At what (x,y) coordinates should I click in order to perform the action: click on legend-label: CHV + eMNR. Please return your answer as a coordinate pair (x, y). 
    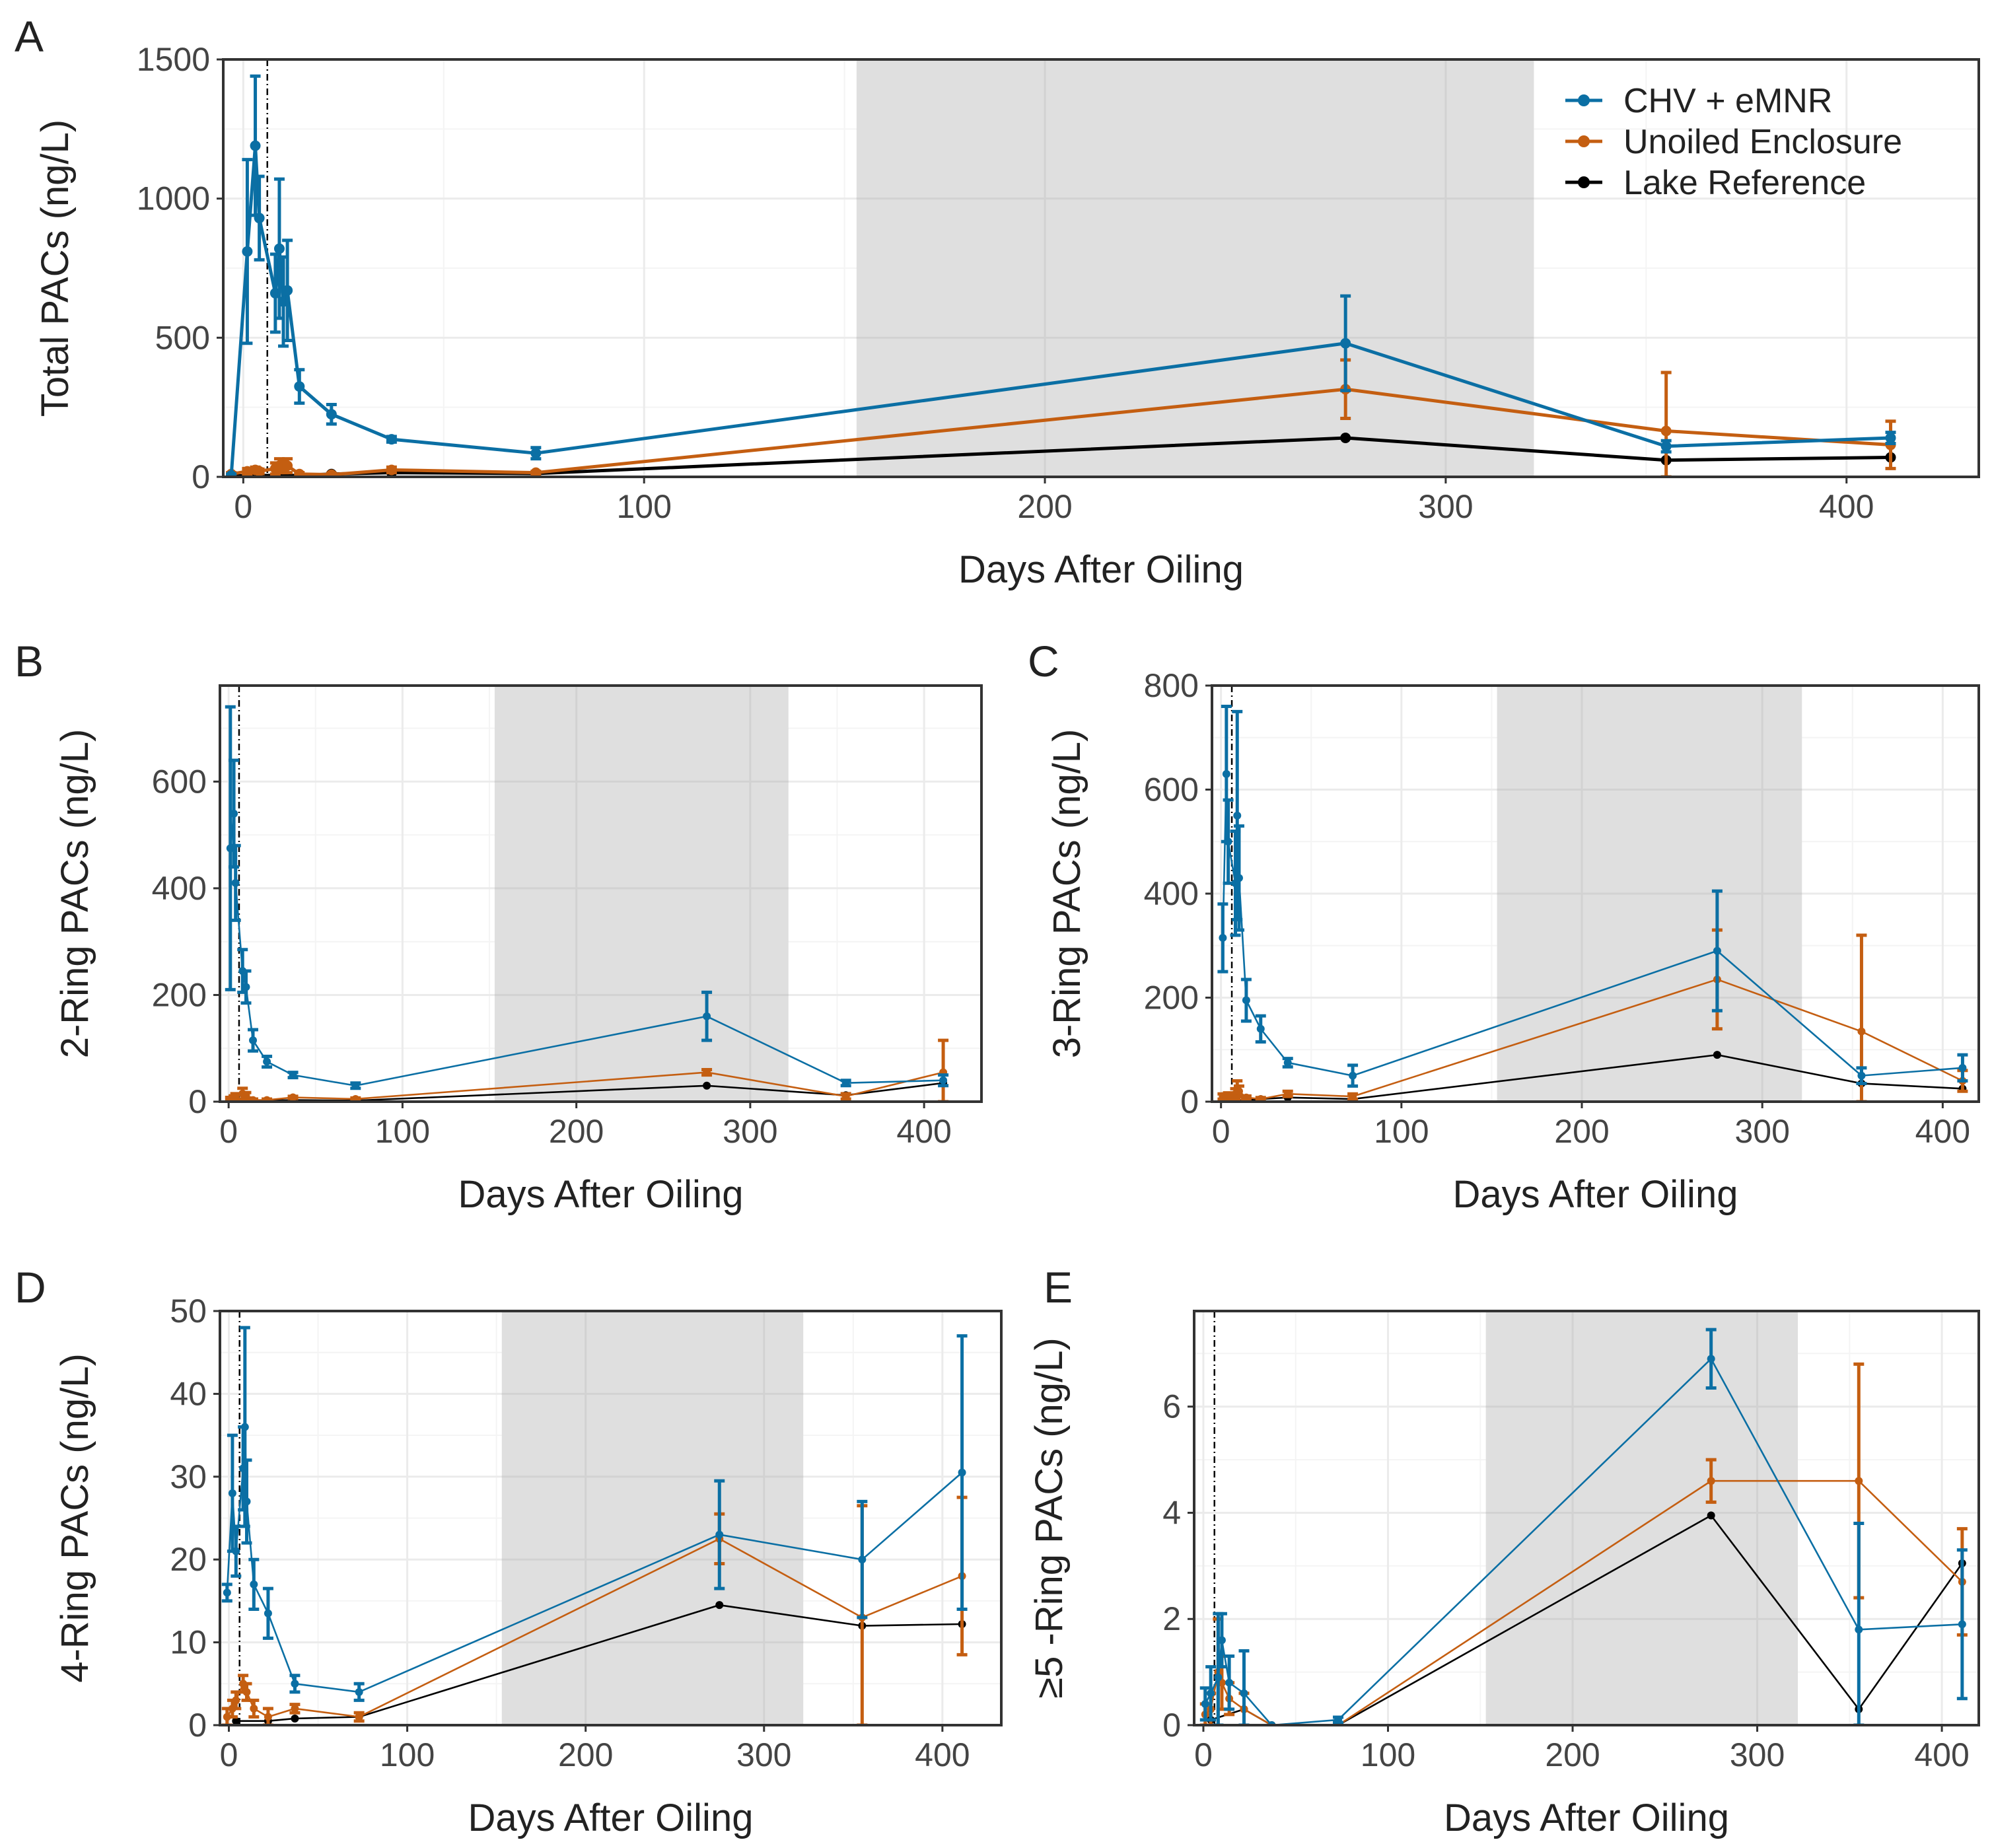
    Looking at the image, I should click on (1727, 101).